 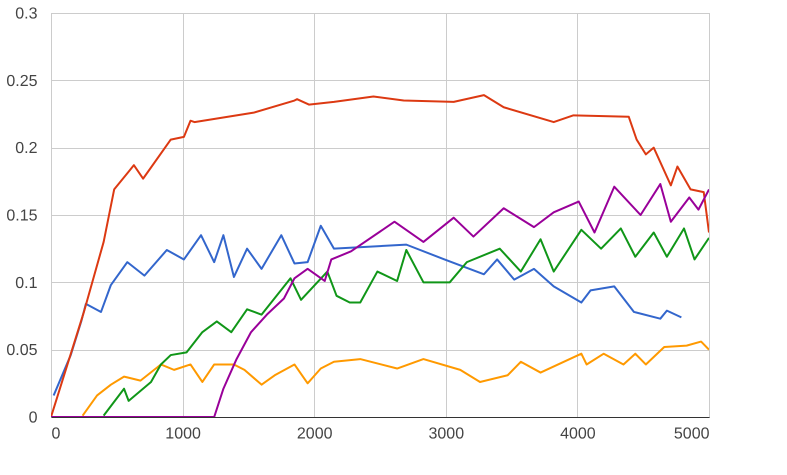 I want to click on y-tick-label: 0.05, so click(x=22, y=351).